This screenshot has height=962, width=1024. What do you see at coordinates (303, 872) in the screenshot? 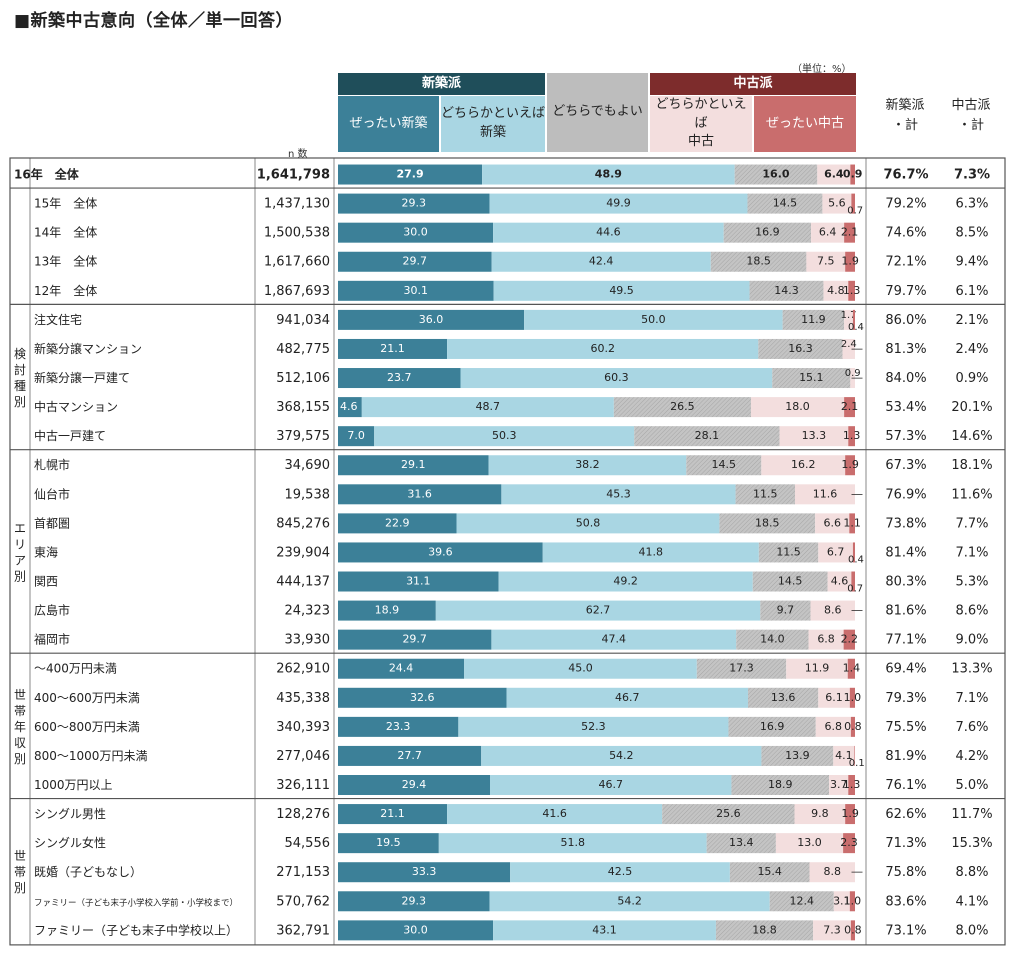
I see `row-n-count: 271,153` at bounding box center [303, 872].